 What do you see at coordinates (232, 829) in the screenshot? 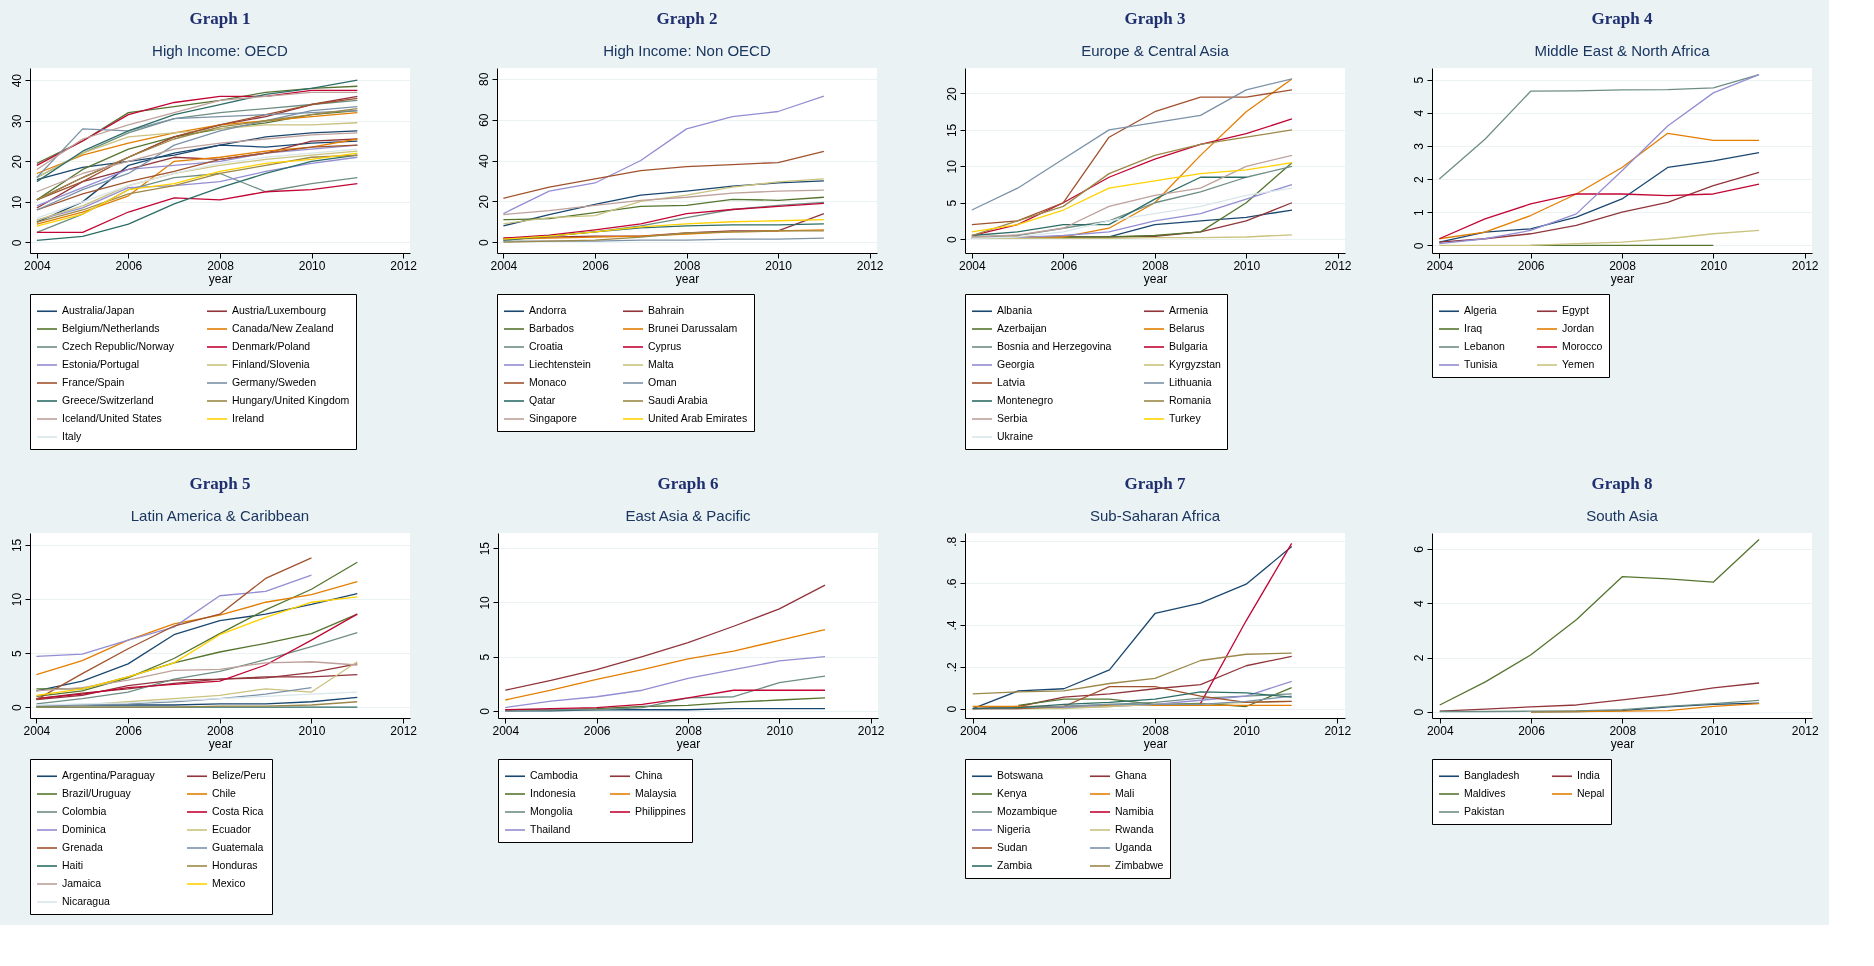
I see `legend-label: Ecuador` at bounding box center [232, 829].